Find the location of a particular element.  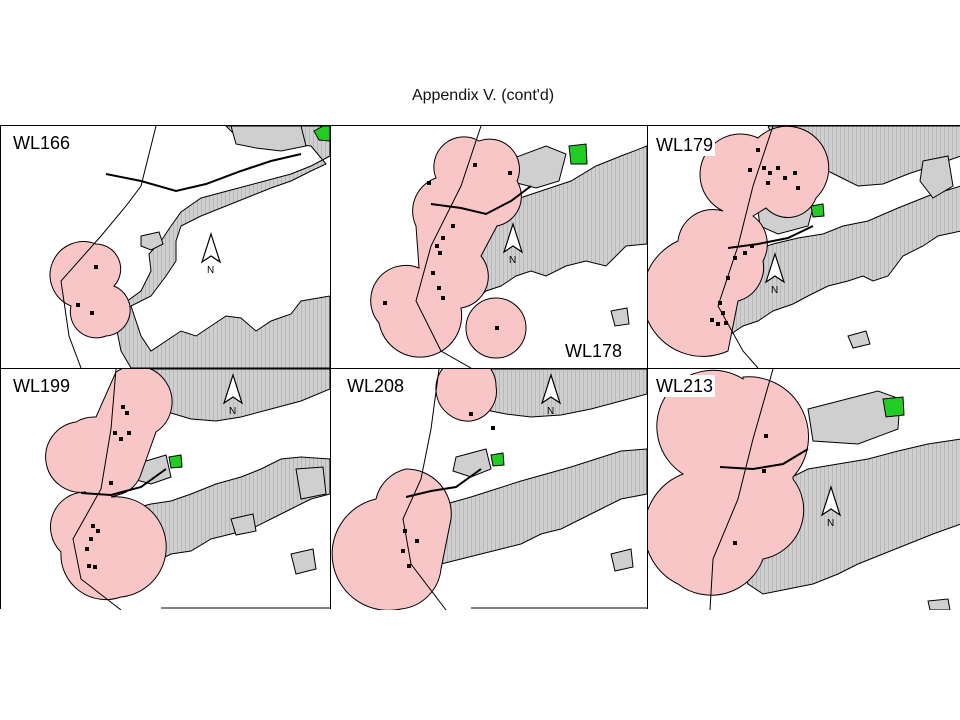

map-wl178: N is located at coordinates (508, 247).